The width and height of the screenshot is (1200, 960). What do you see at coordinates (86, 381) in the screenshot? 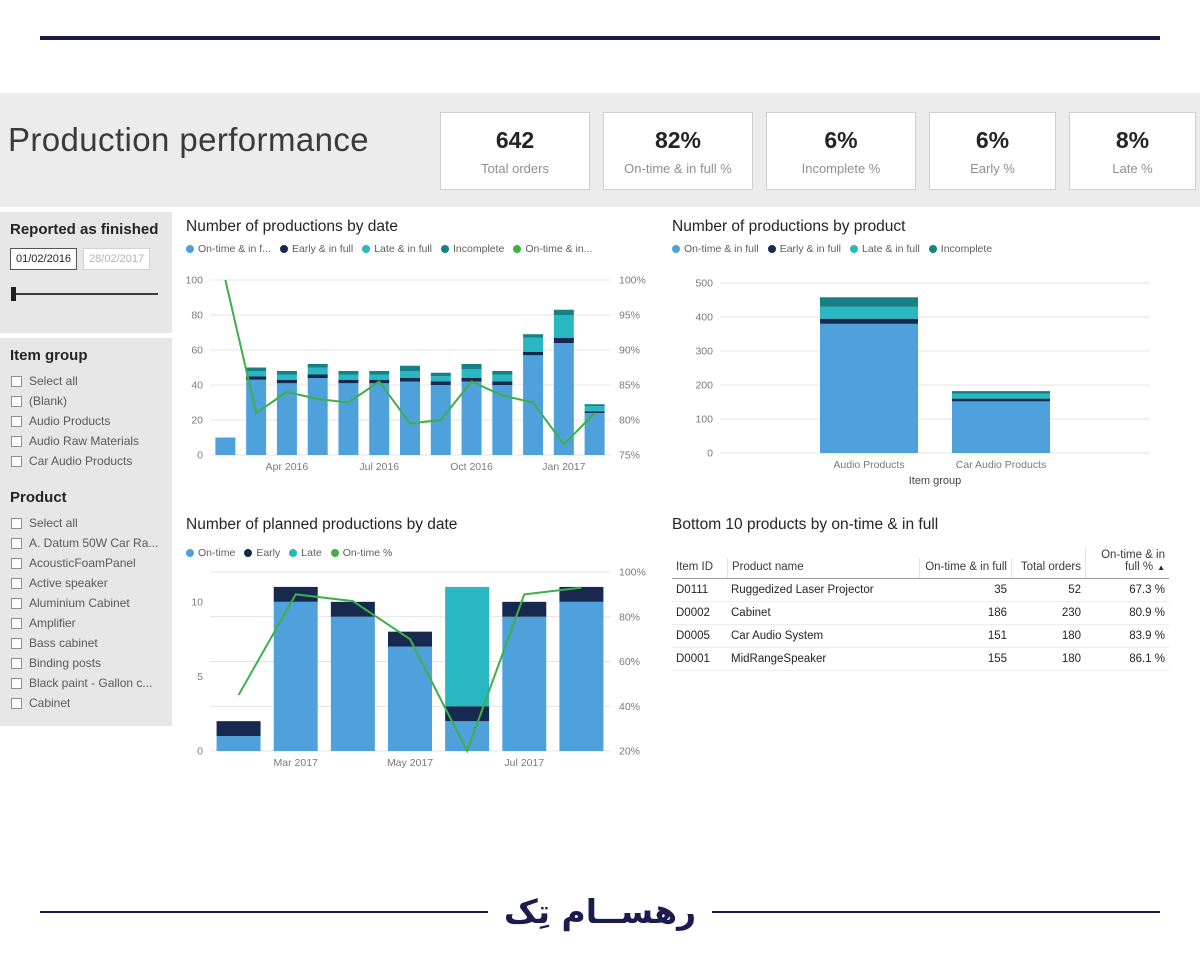
I see `item-group-checkbox-item: Select all` at bounding box center [86, 381].